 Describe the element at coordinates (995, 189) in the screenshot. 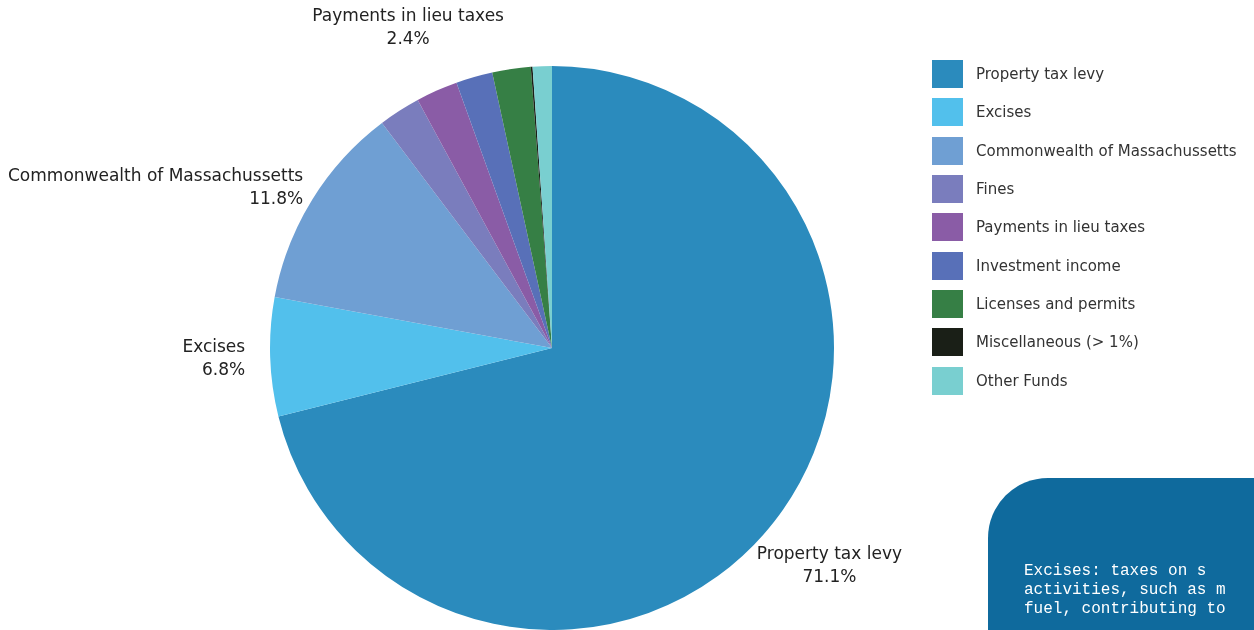

I see `legend-label: Fines` at that location.